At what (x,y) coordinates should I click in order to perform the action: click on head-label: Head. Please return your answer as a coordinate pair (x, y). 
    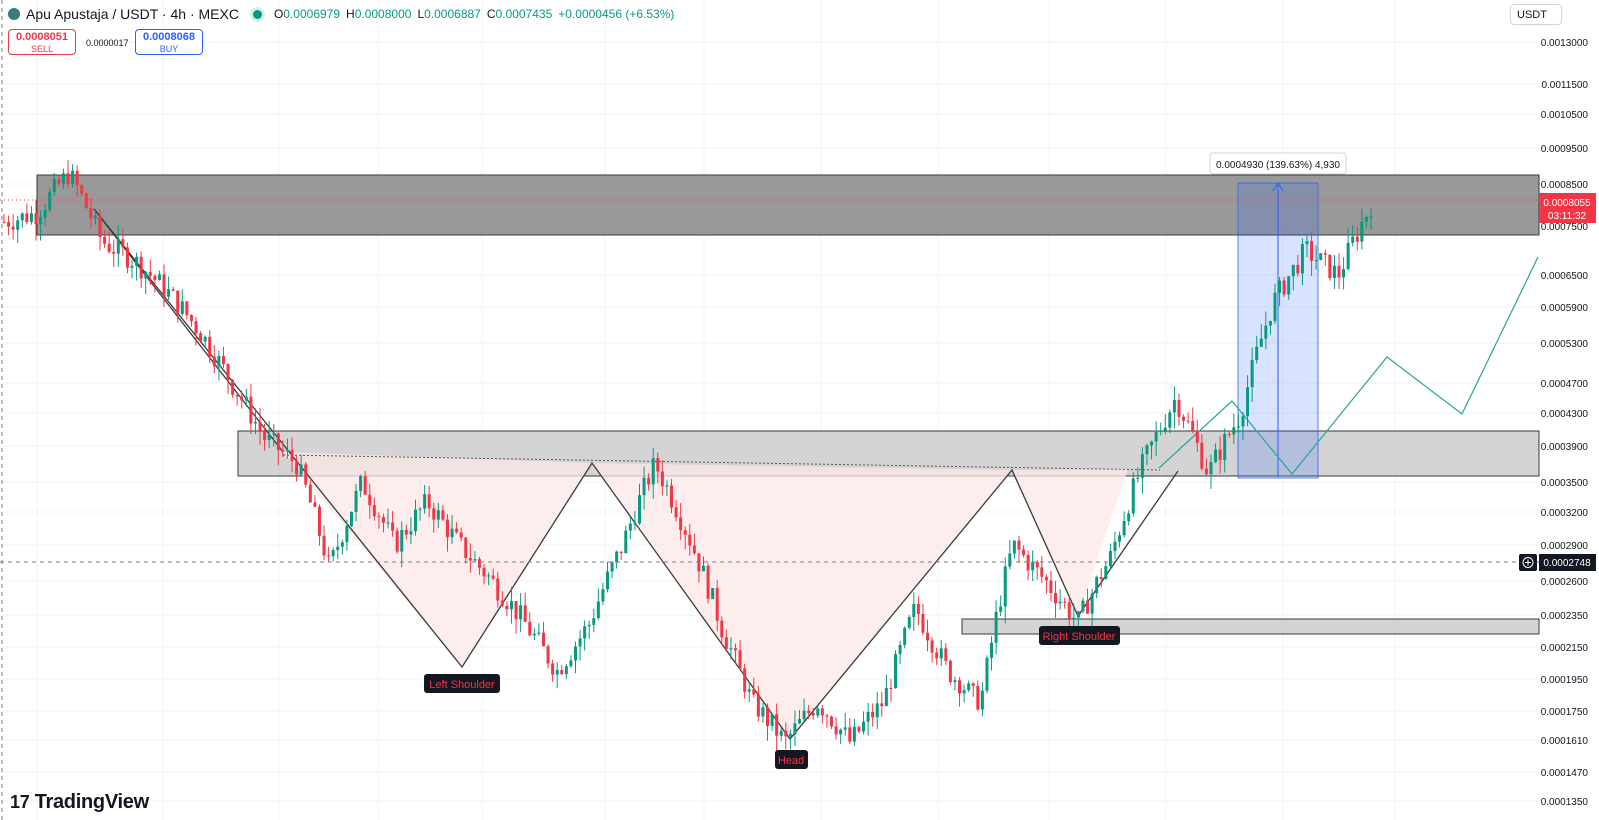
    Looking at the image, I should click on (791, 761).